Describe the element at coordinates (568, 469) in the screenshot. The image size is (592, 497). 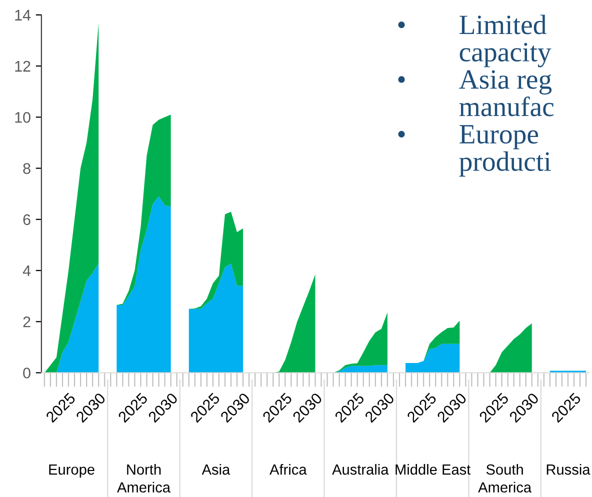
I see `text: Russia` at that location.